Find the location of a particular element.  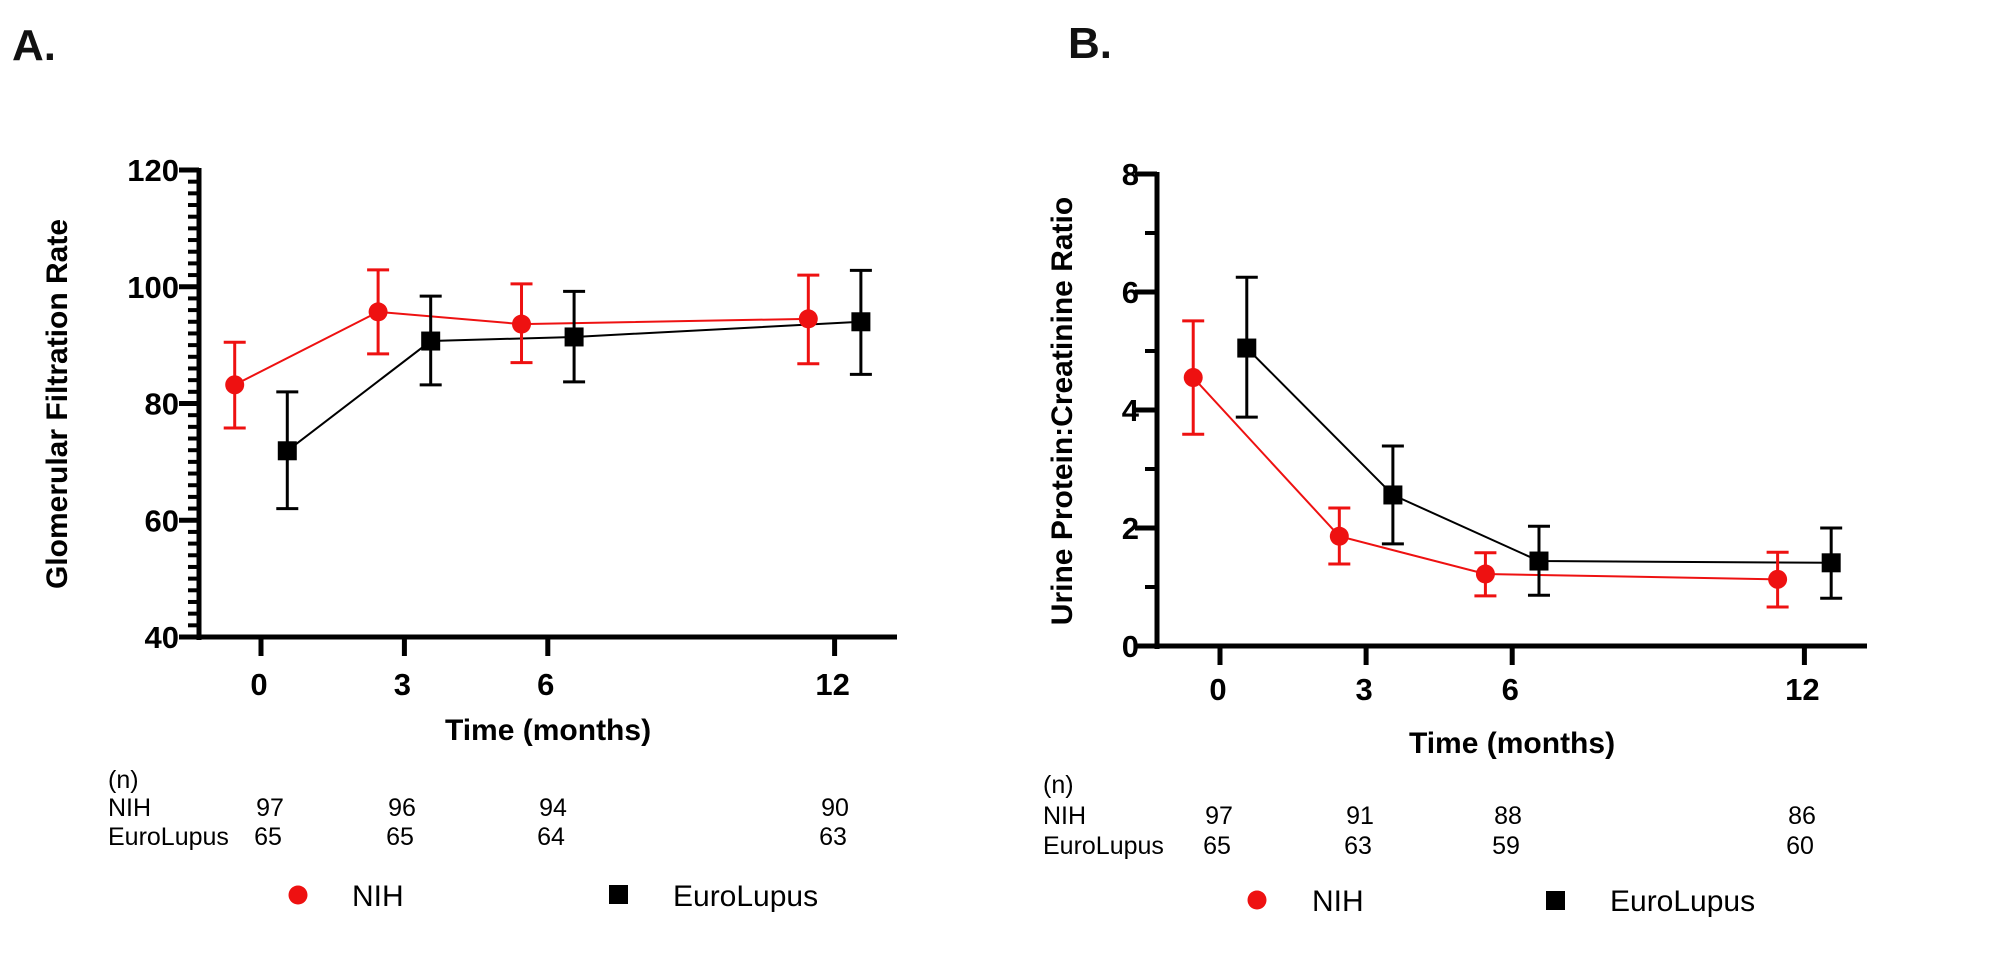

panel-label-a: A. is located at coordinates (34, 45).